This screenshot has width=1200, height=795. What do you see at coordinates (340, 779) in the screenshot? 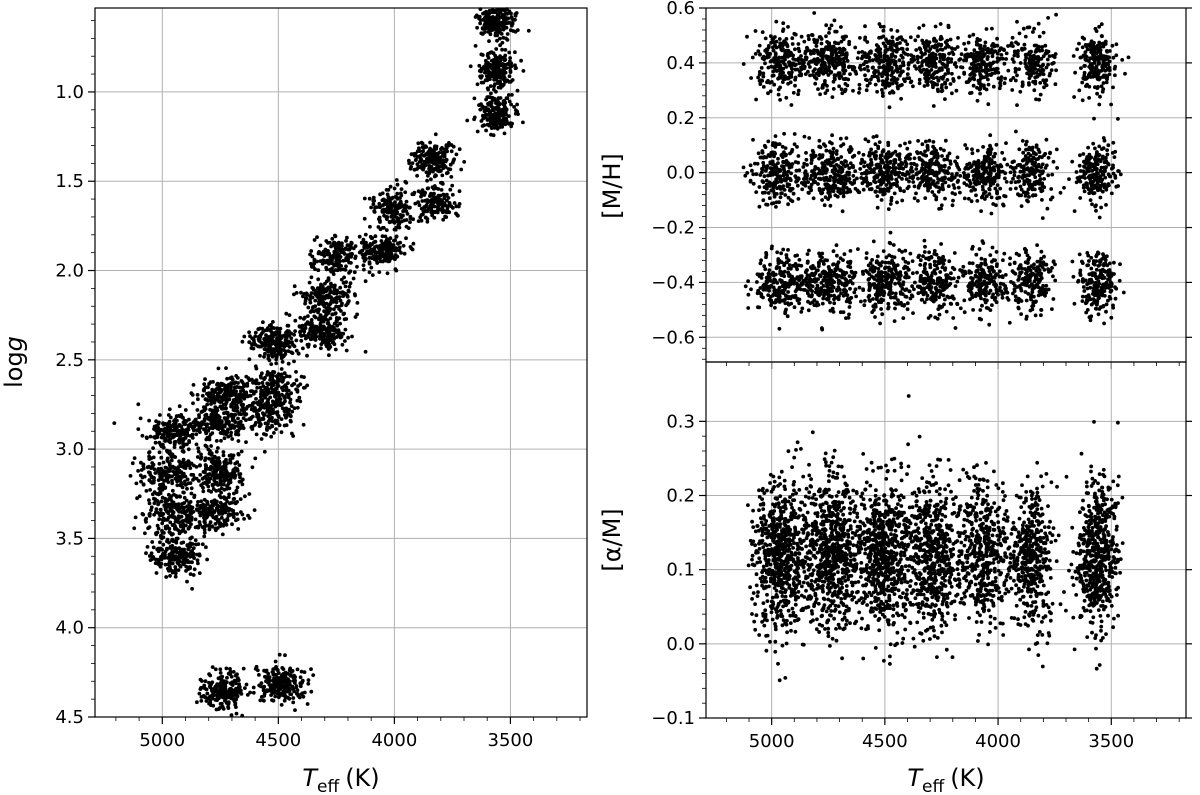
I see `panel-logg-xlabel: Teff (K)` at bounding box center [340, 779].